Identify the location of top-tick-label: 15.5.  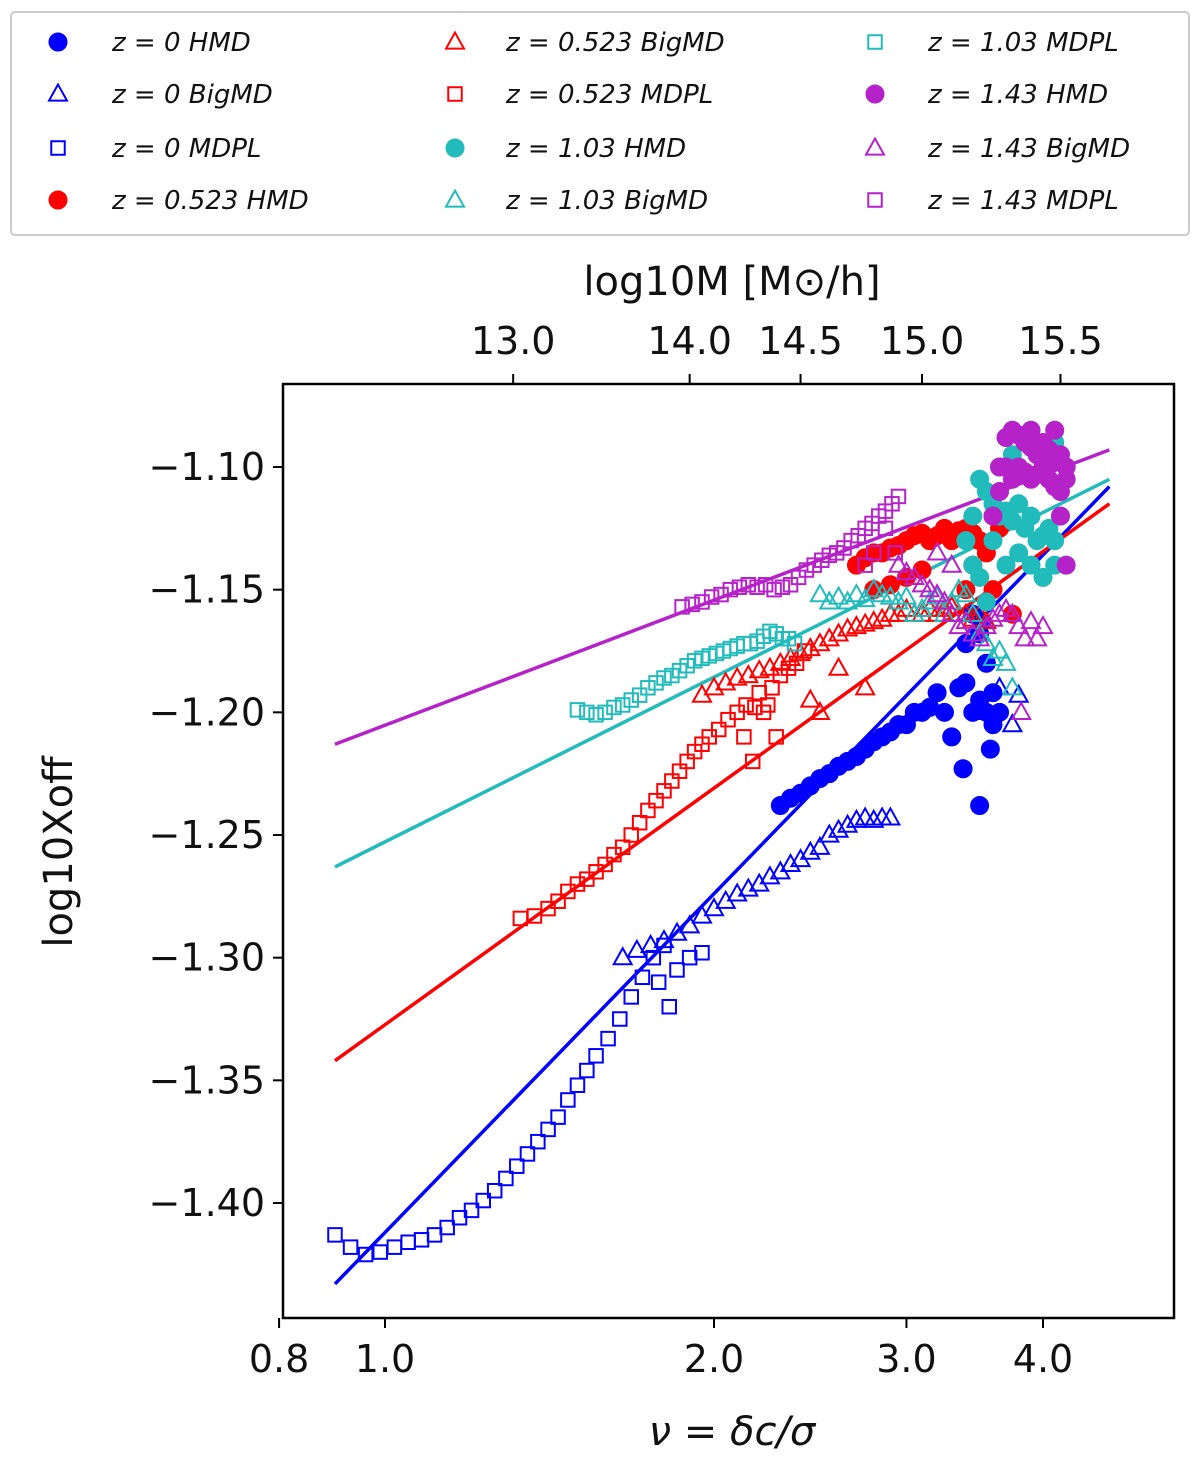
(1060, 341).